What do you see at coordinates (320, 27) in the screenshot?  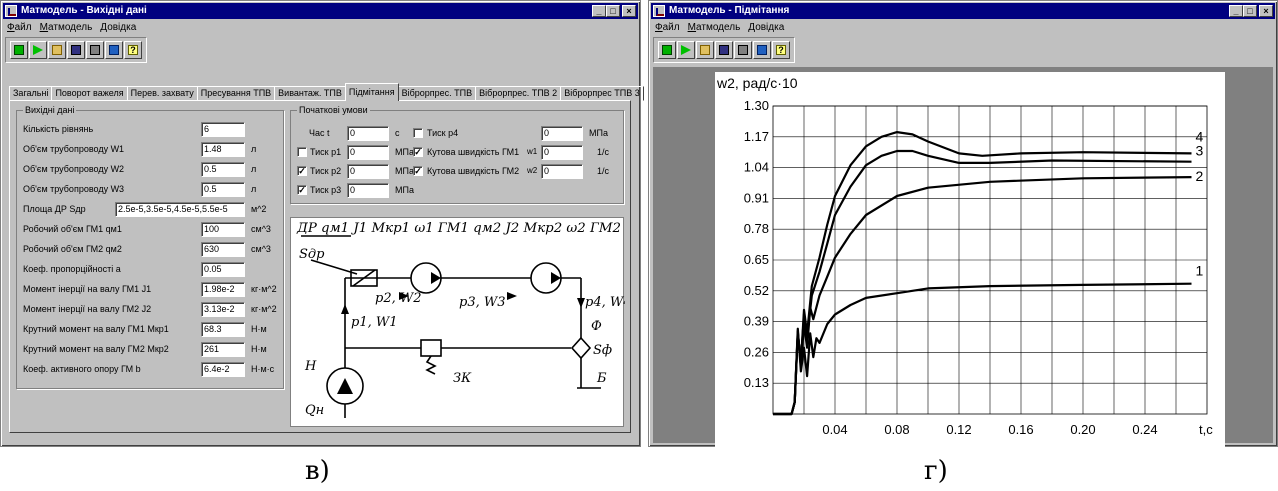 I see `left-menubar: Файл Матмодель Довідка` at bounding box center [320, 27].